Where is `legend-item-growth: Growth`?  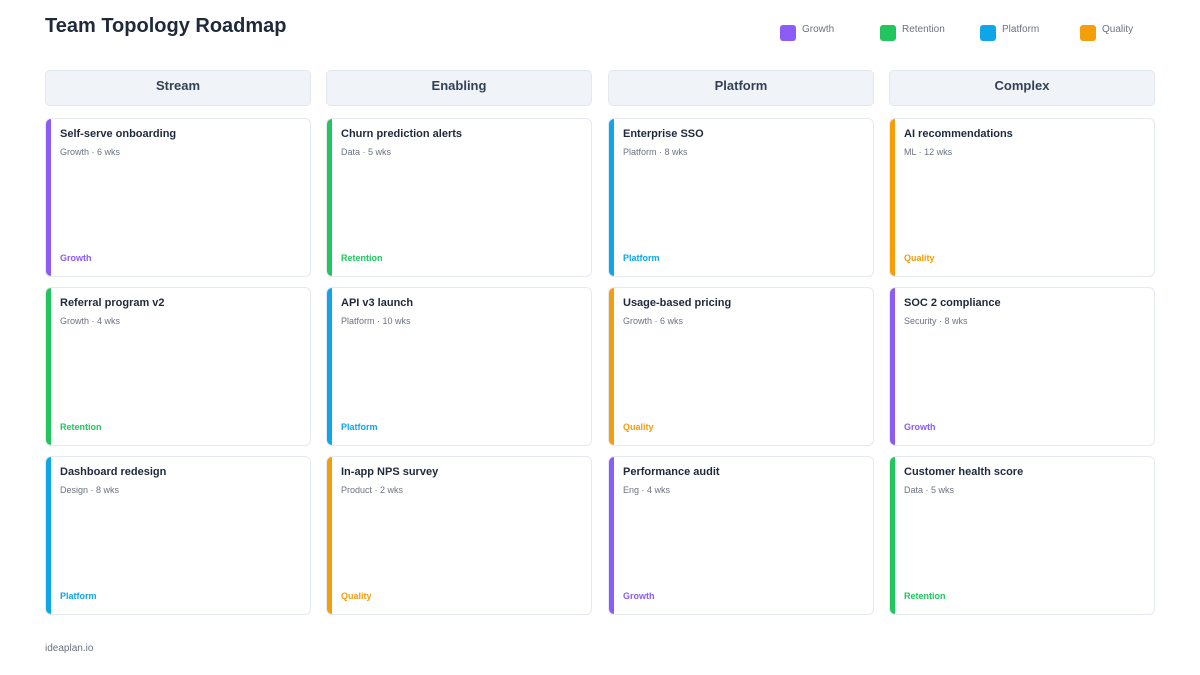
legend-item-growth: Growth is located at coordinates (807, 32).